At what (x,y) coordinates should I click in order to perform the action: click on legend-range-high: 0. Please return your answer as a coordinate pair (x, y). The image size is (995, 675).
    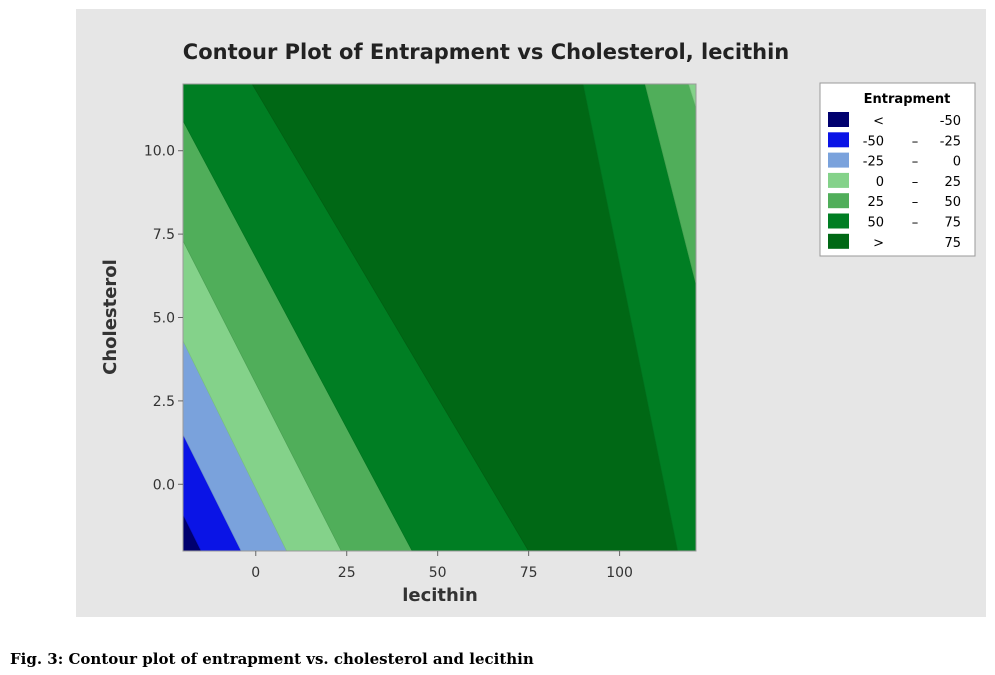
    Looking at the image, I should click on (957, 162).